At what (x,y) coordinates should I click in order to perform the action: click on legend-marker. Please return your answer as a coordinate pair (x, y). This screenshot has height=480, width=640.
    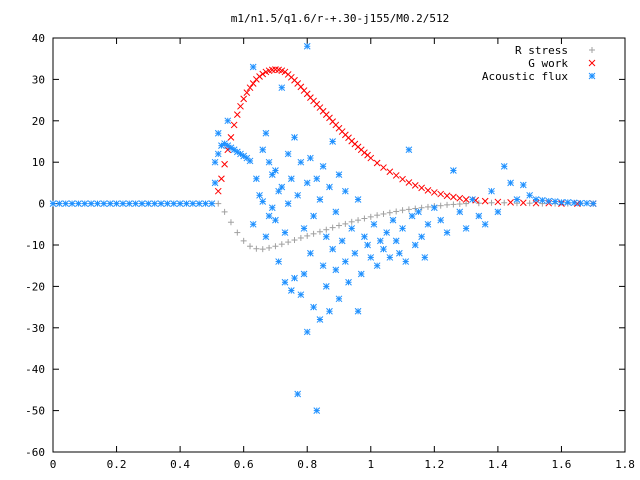
    Looking at the image, I should click on (592, 63).